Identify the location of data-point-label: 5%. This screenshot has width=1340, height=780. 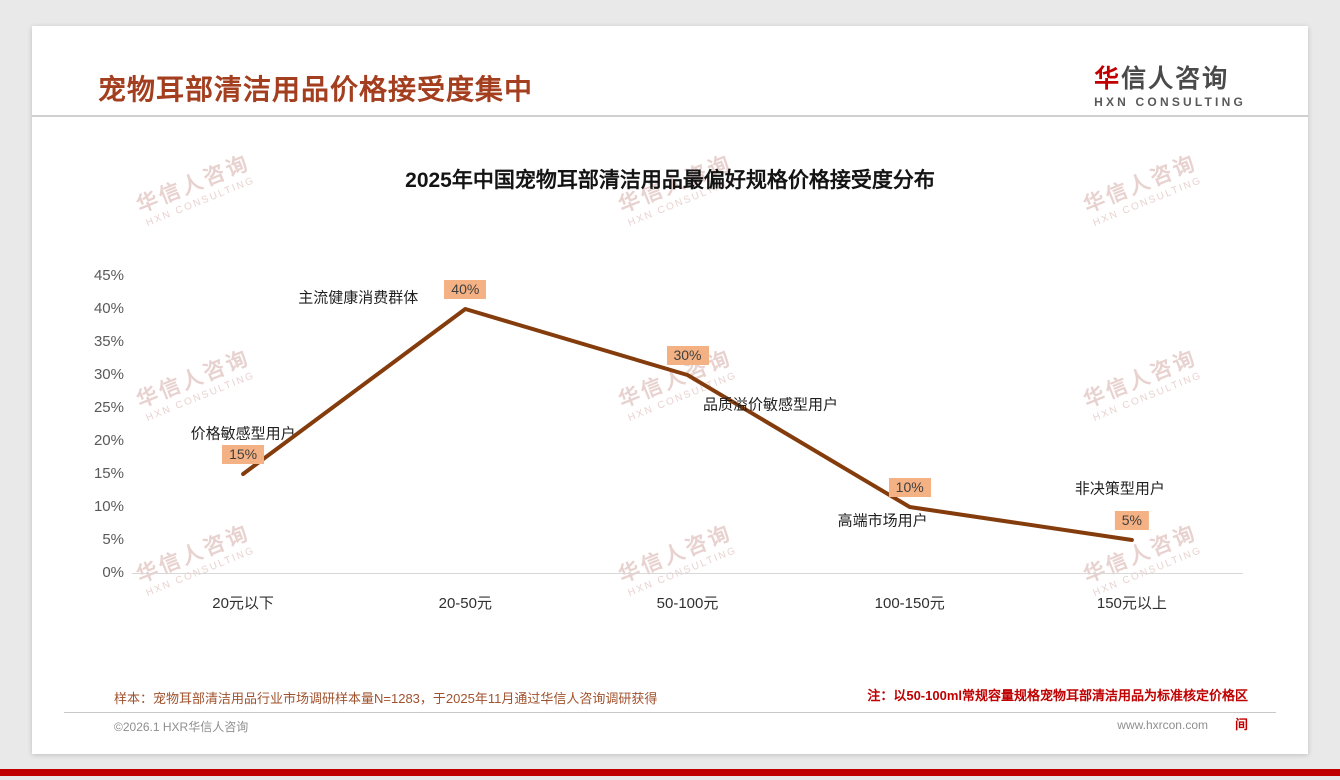
(1132, 520).